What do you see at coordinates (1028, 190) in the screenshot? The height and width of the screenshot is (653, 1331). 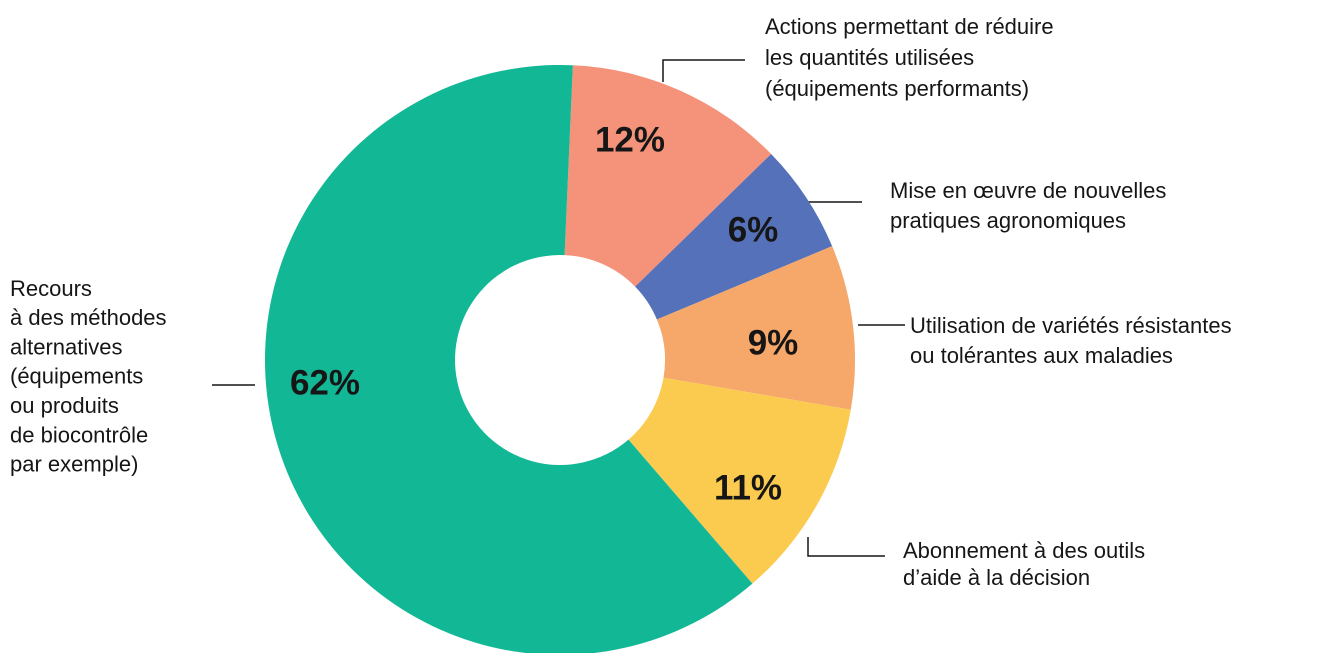 I see `category-label: Mise en œuvre de nouvelles` at bounding box center [1028, 190].